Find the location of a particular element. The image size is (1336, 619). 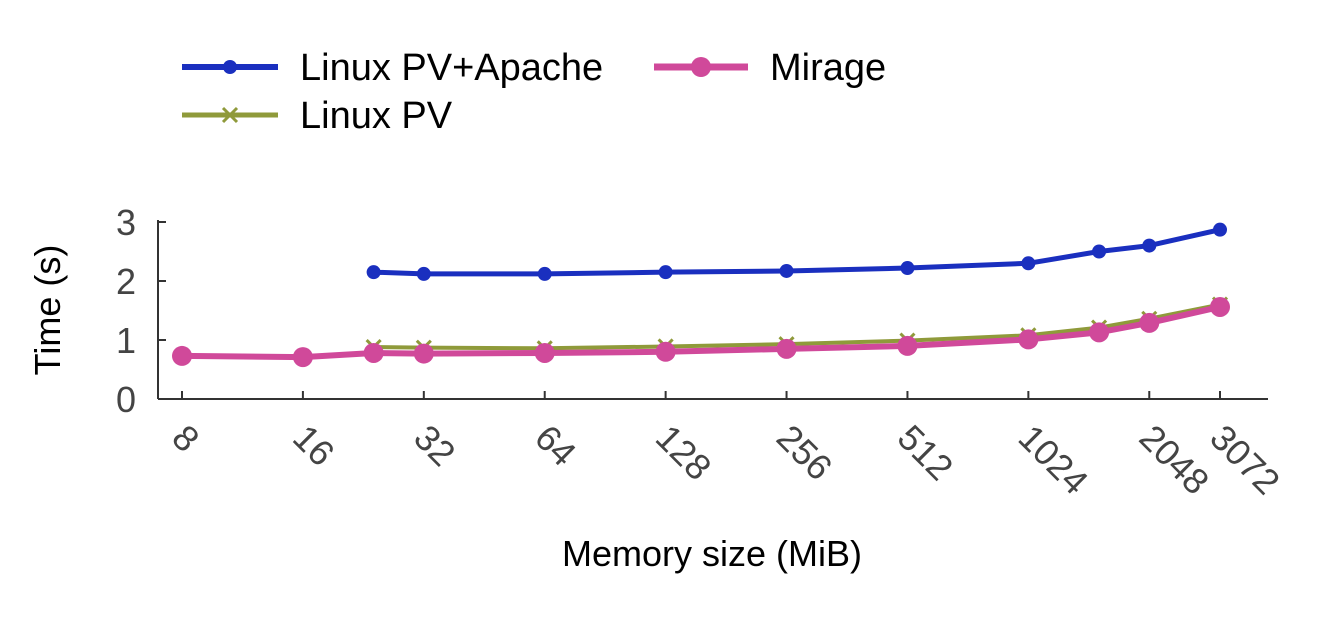

series-linux-pv-apache is located at coordinates (796, 251).